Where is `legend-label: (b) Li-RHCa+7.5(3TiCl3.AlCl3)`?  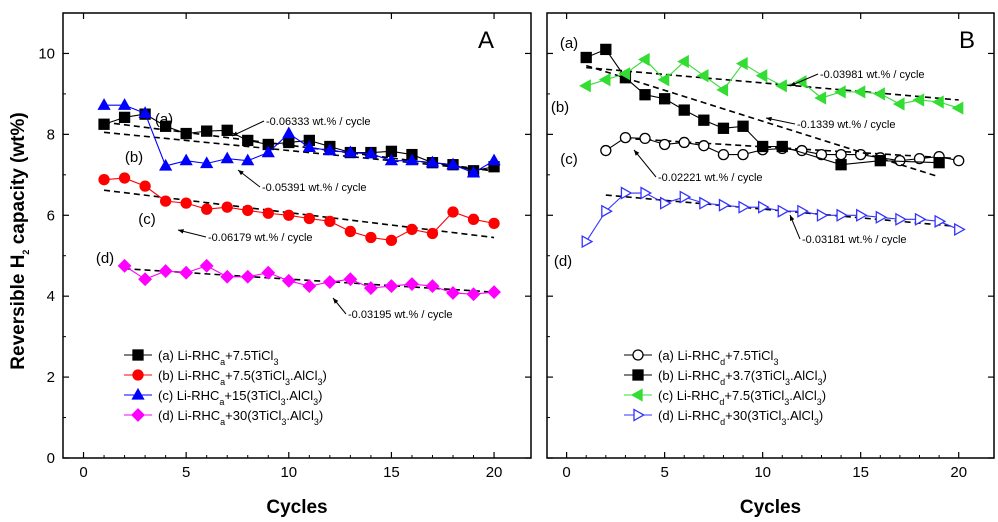 legend-label: (b) Li-RHCa+7.5(3TiCl3.AlCl3) is located at coordinates (242, 377).